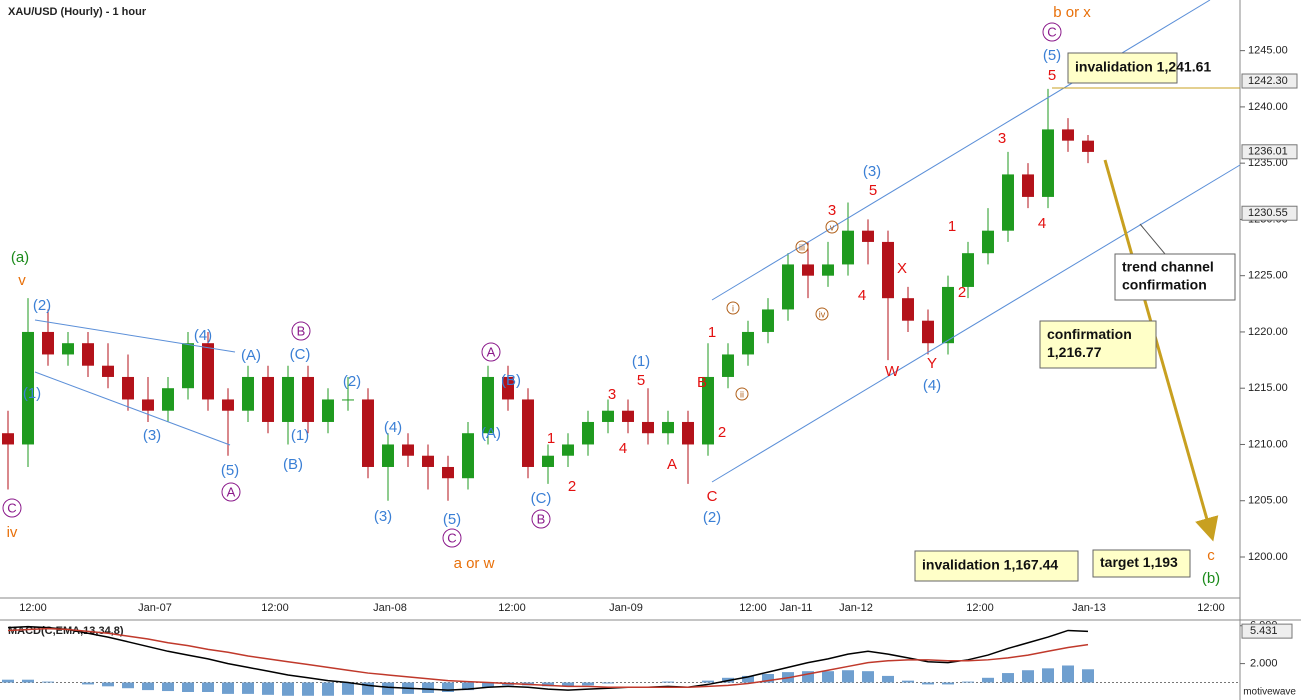 Image resolution: width=1301 pixels, height=700 pixels. I want to click on annotation: (a), so click(20, 257).